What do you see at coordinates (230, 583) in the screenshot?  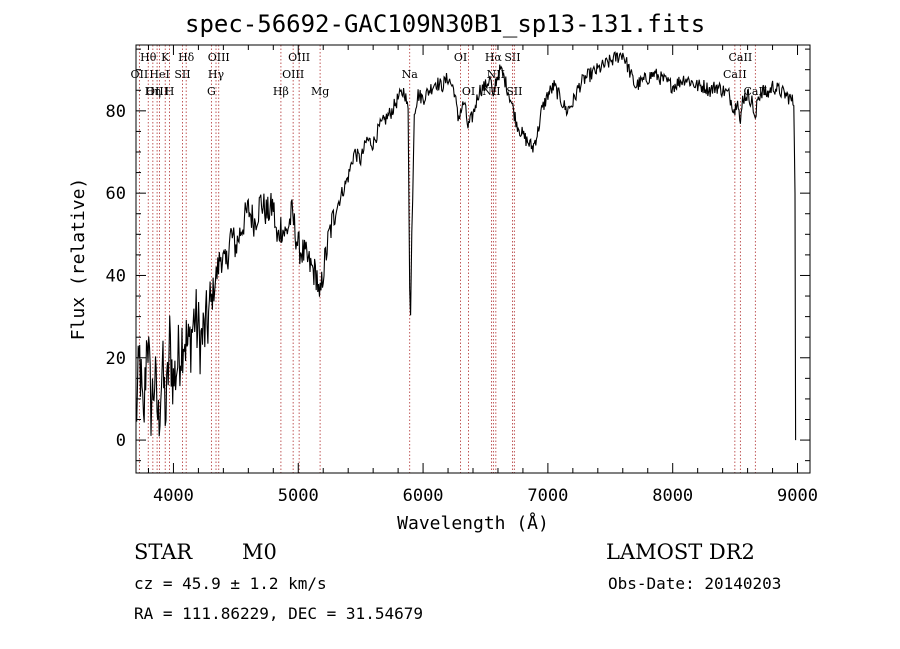 I see `redshift-text: cz = 45.9 ± 1.2 km/s` at bounding box center [230, 583].